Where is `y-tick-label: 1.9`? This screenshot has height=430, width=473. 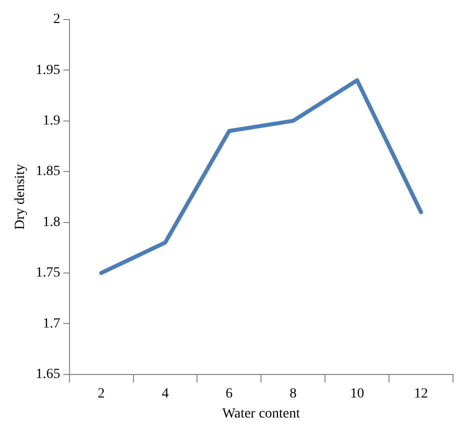
y-tick-label: 1.9 is located at coordinates (51, 121).